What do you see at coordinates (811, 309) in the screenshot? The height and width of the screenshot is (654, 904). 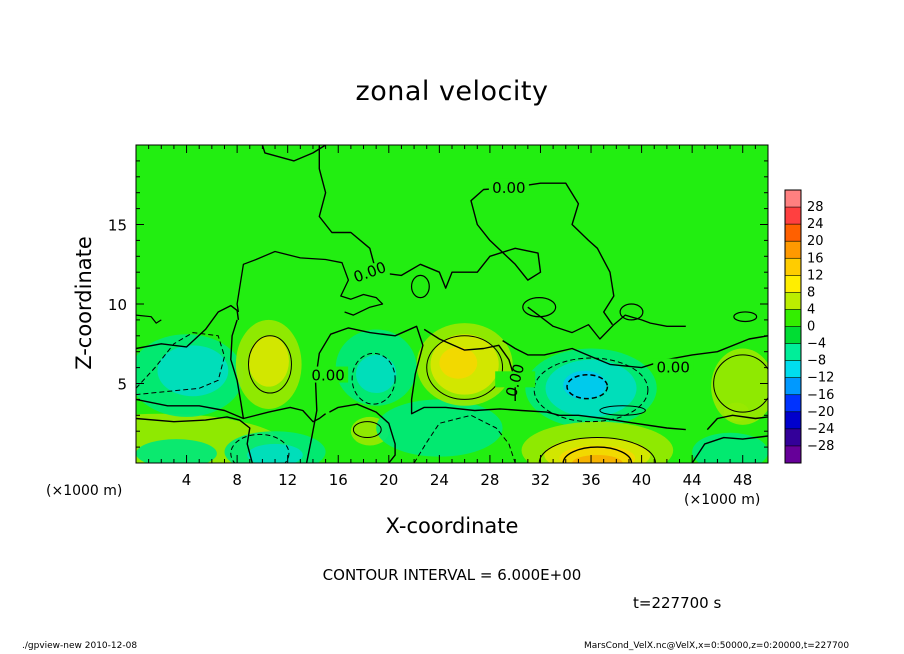 I see `colorbar-label: 4` at bounding box center [811, 309].